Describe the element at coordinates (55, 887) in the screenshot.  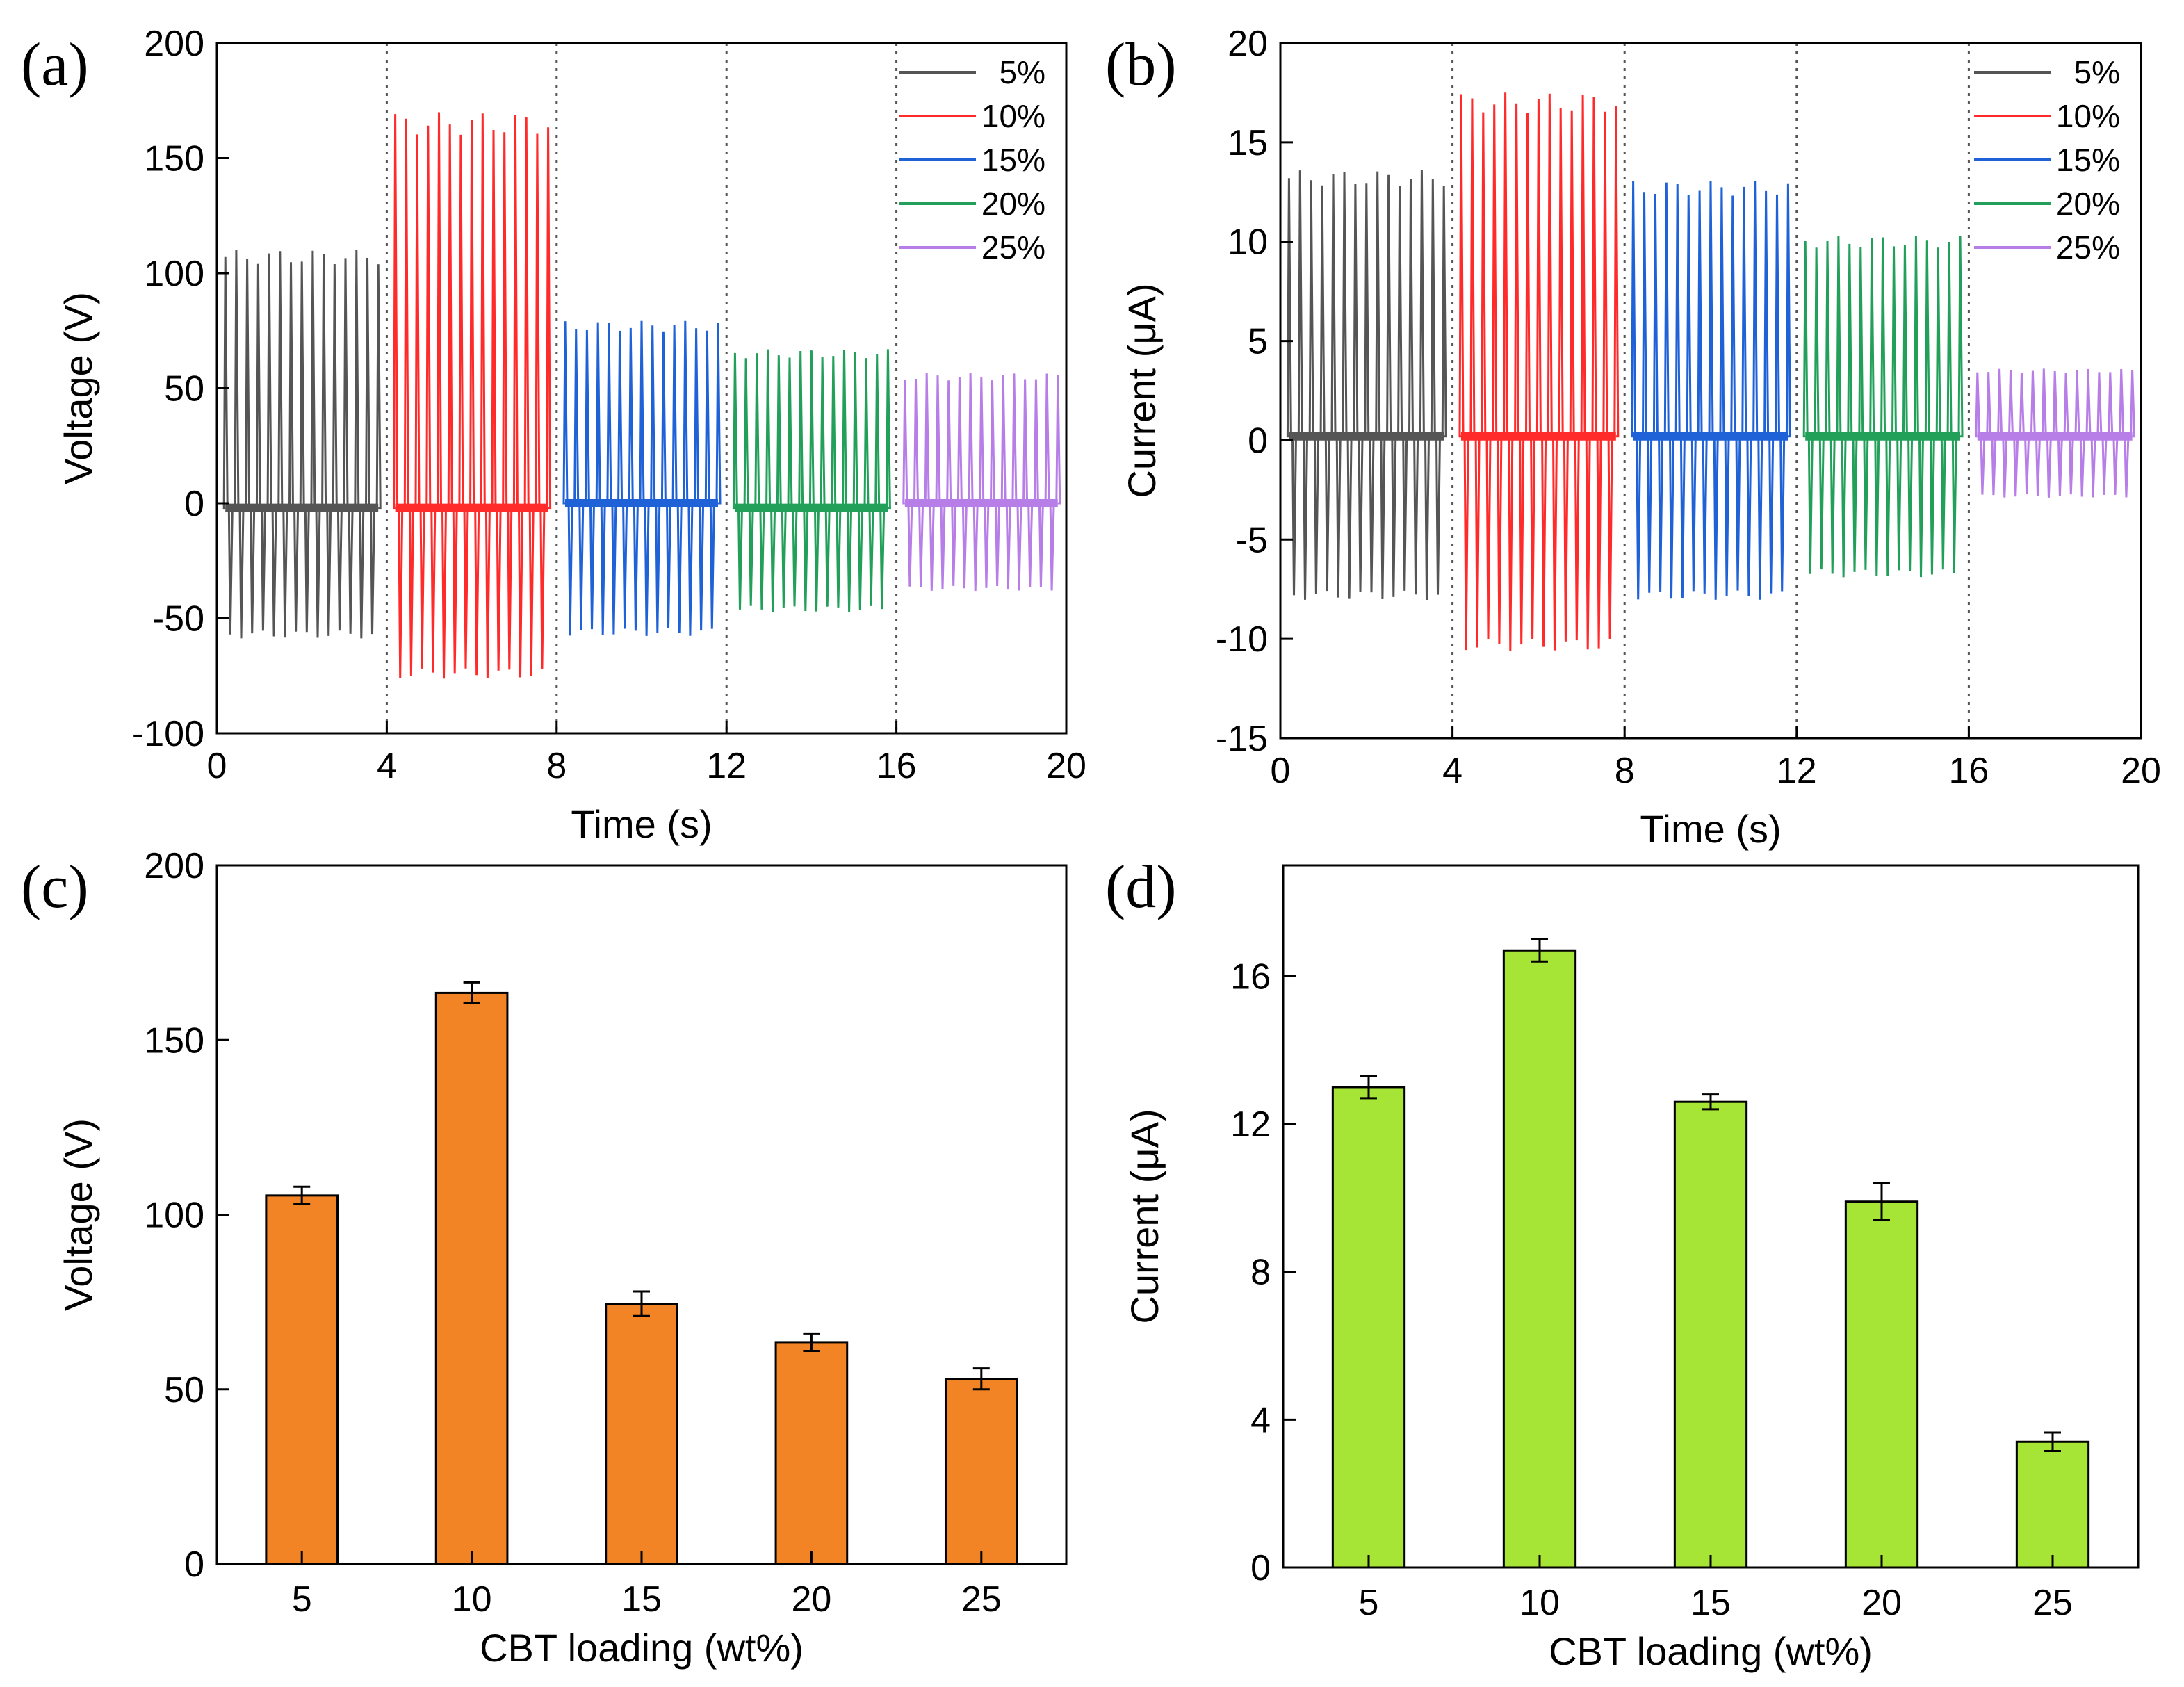
I see `panel-label: (c)` at that location.